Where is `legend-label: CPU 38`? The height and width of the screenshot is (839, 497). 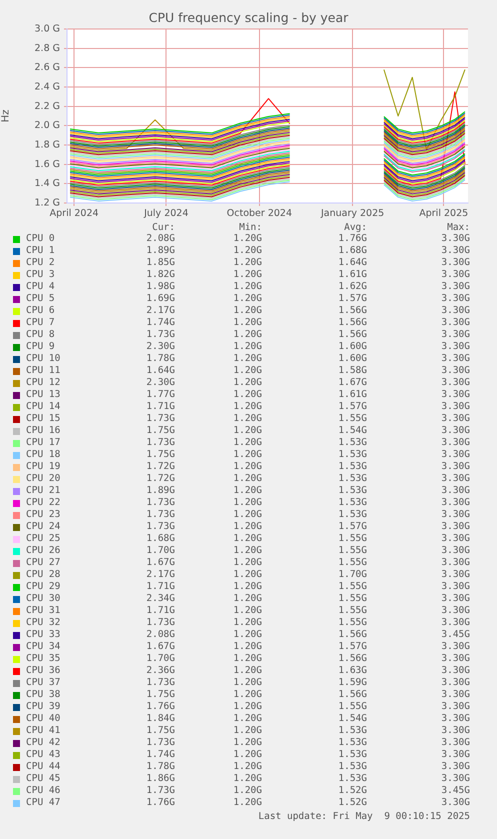 legend-label: CPU 38 is located at coordinates (43, 695).